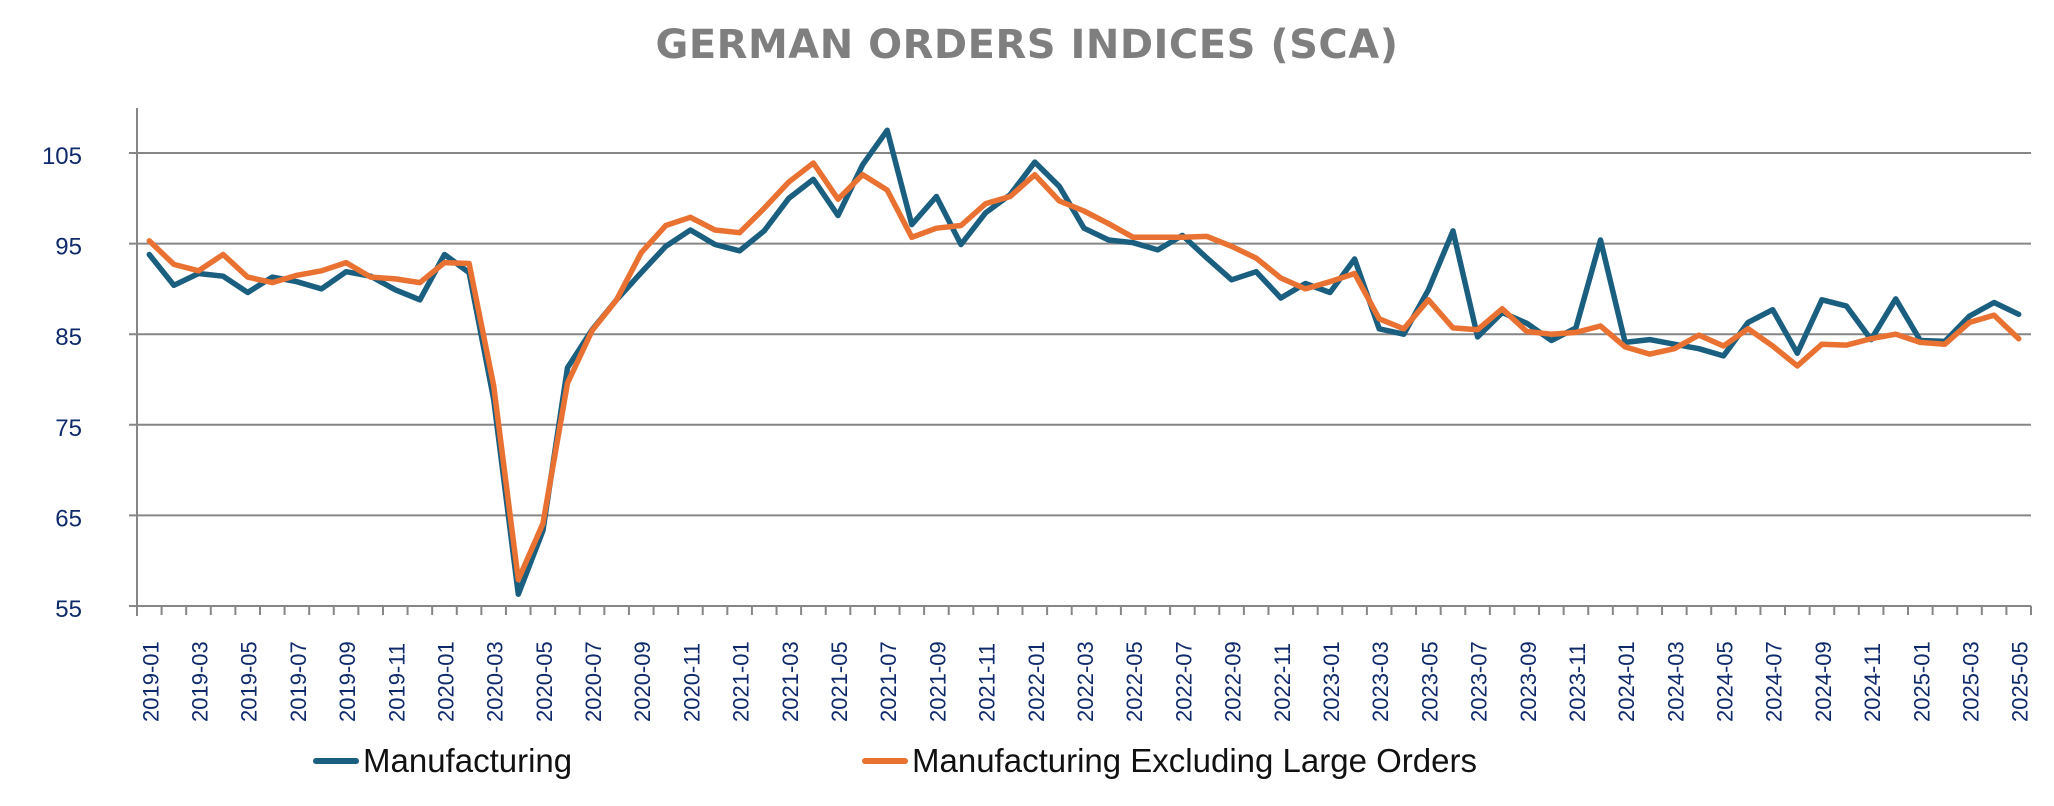 This screenshot has height=806, width=2054. What do you see at coordinates (1282, 682) in the screenshot?
I see `x-tick-label: 2022-11` at bounding box center [1282, 682].